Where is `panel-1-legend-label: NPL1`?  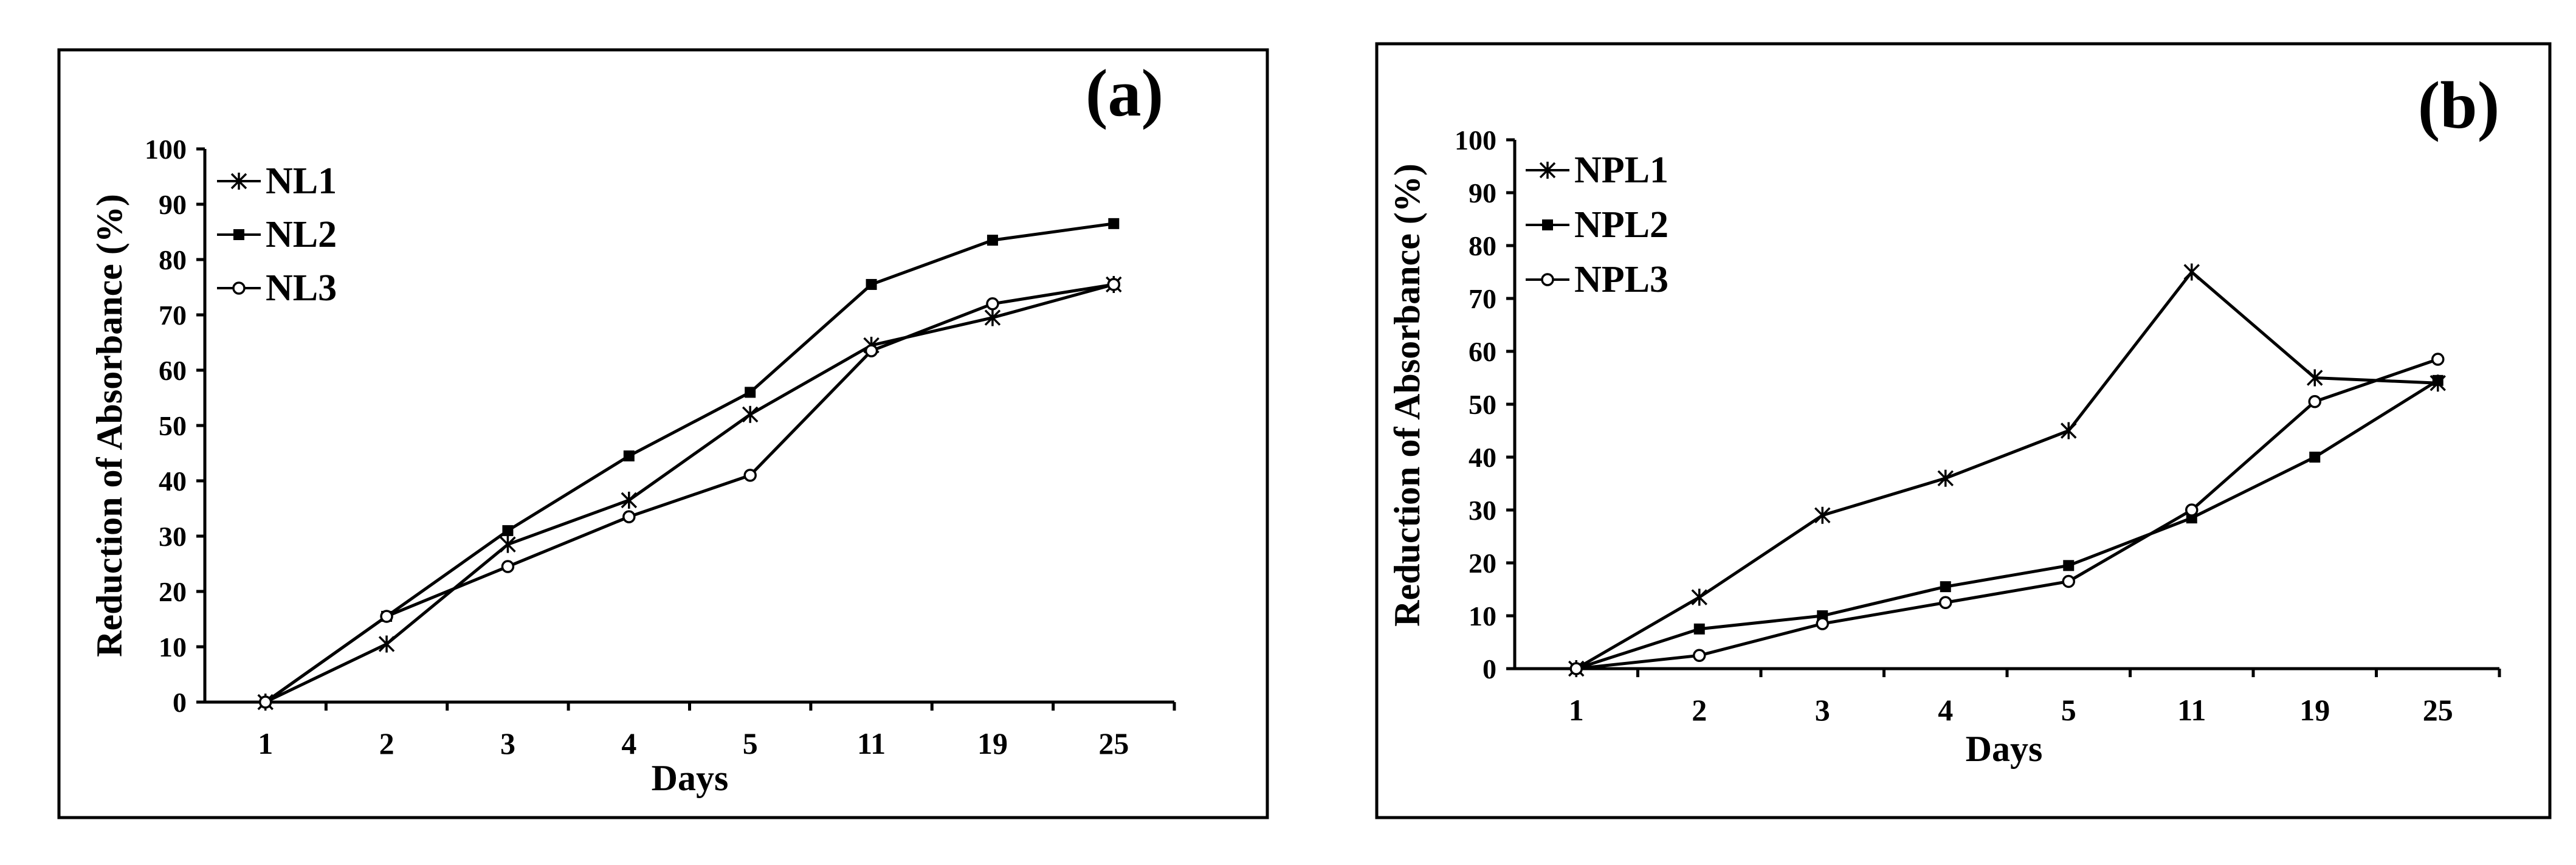
panel-1-legend-label: NPL1 is located at coordinates (1621, 170).